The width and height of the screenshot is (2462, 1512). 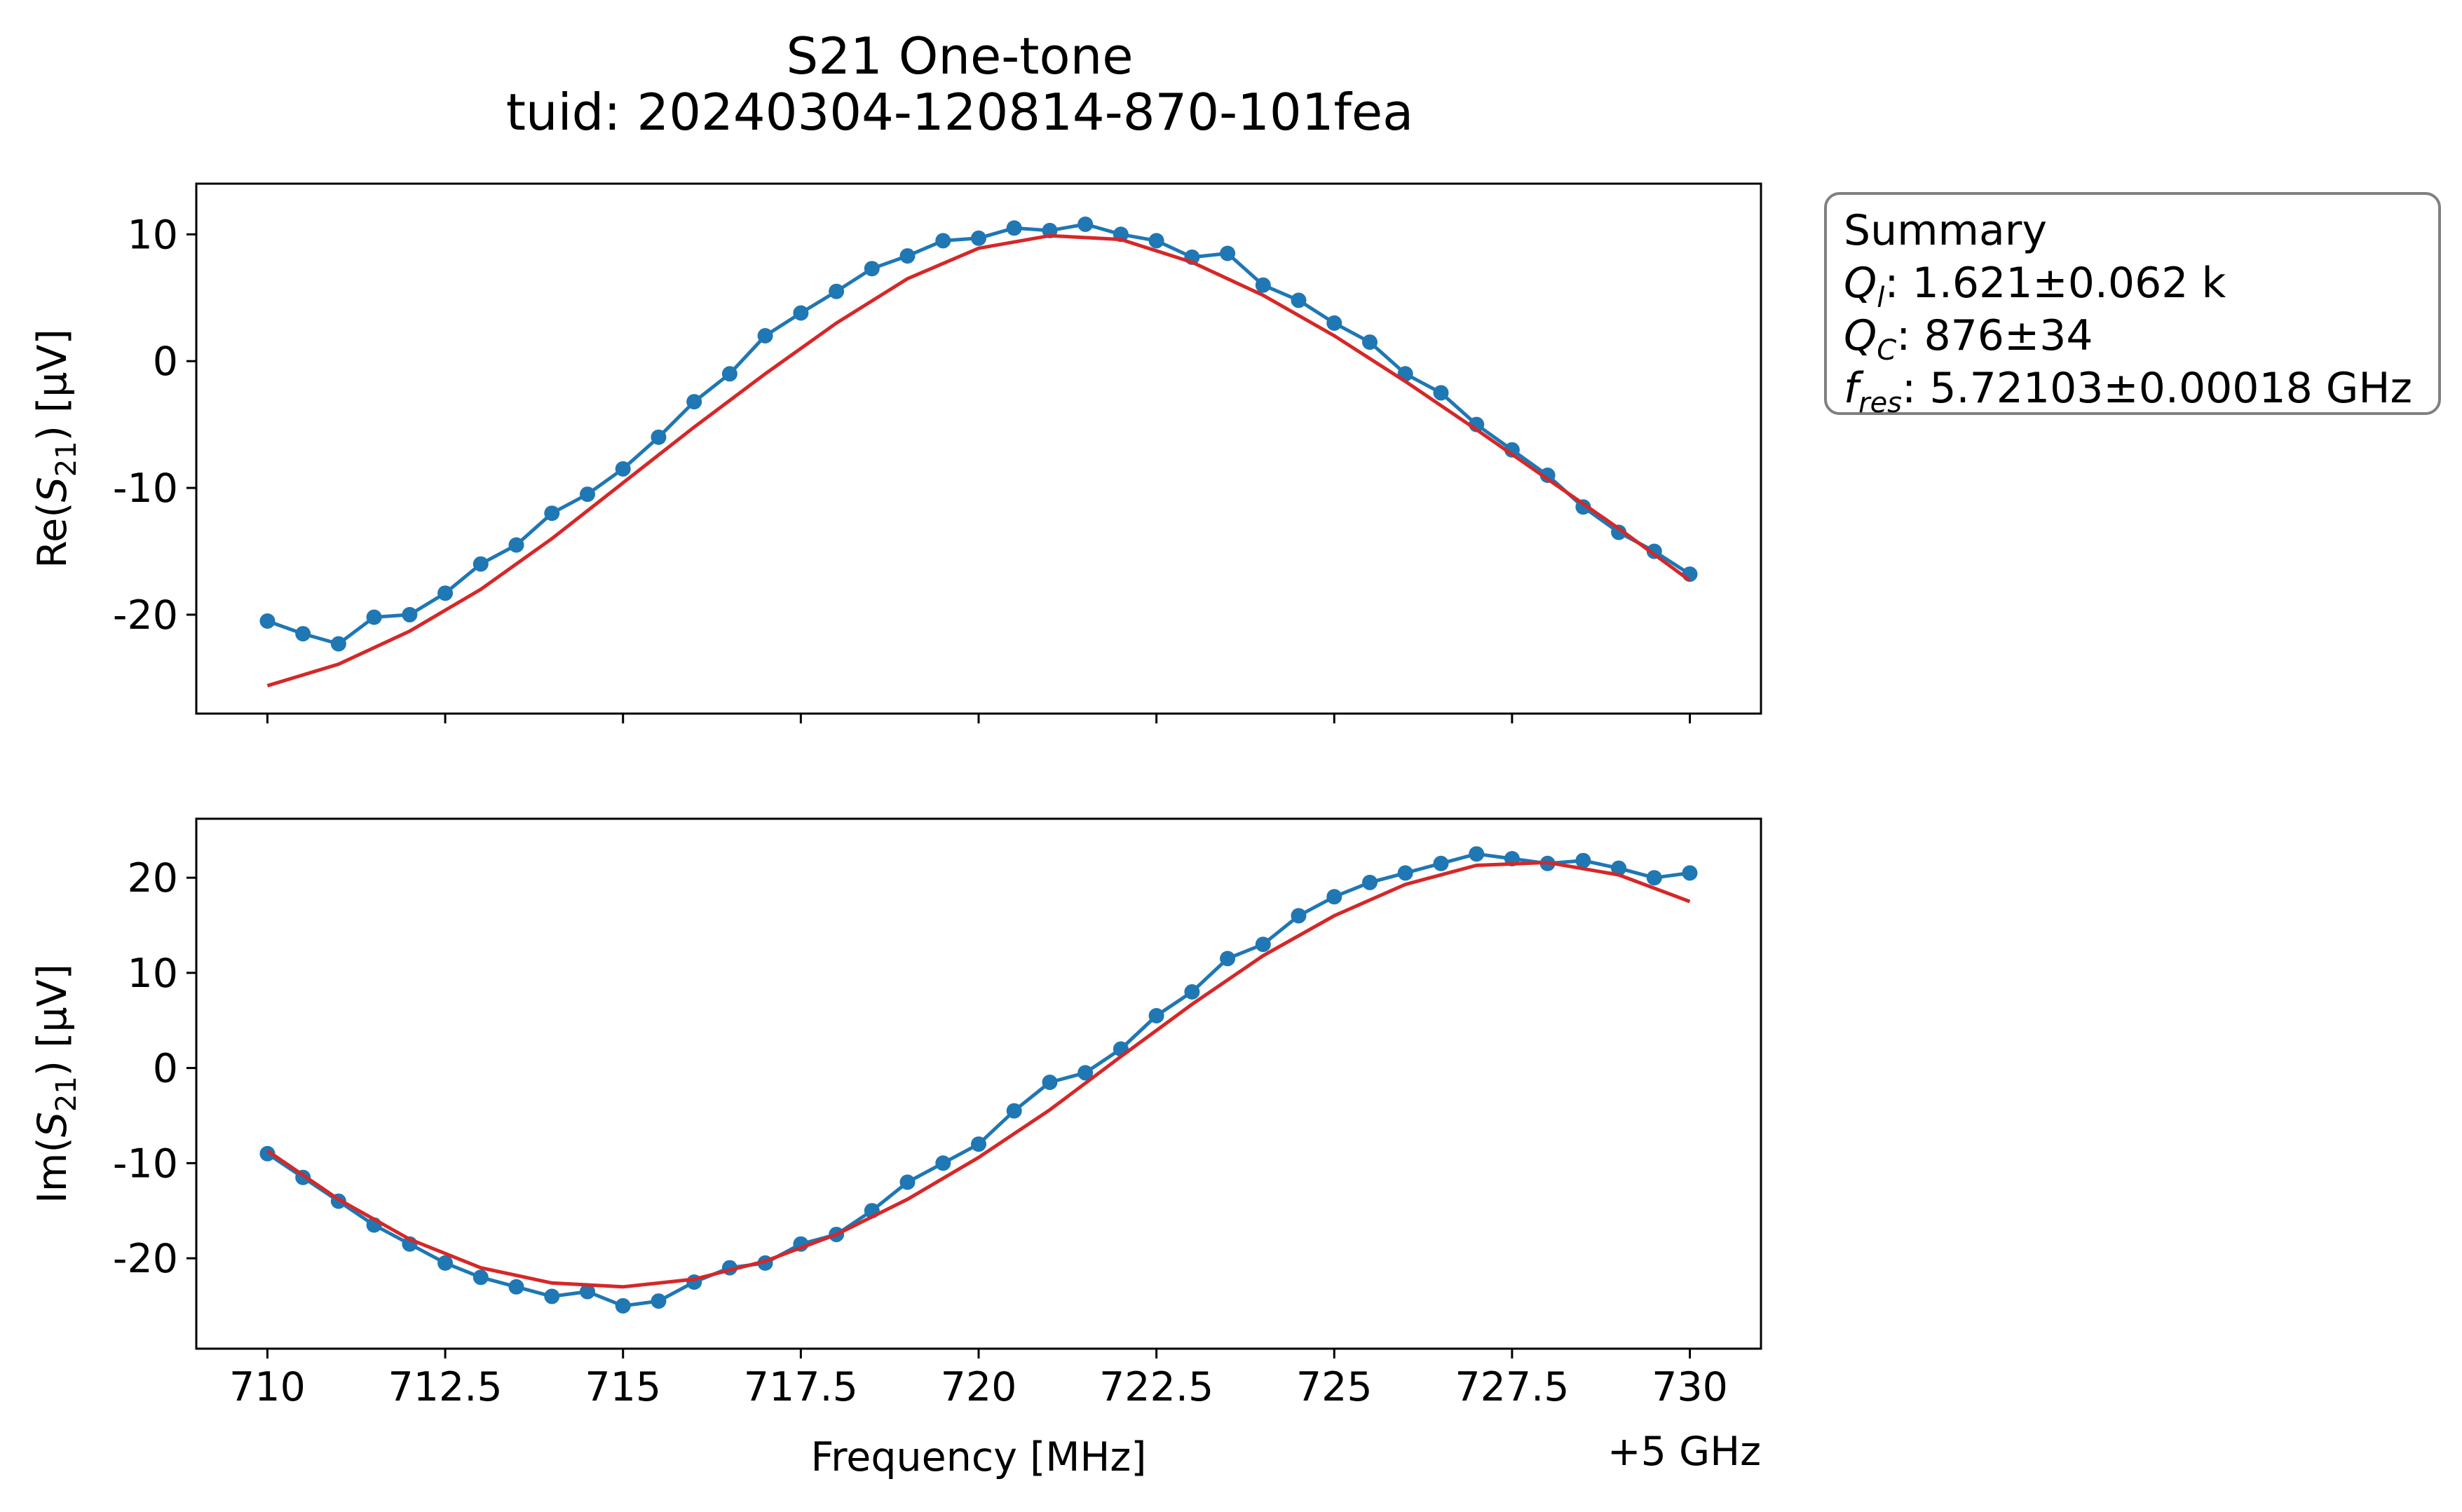 I want to click on im-s21-y-tick-label: 10, so click(x=152, y=974).